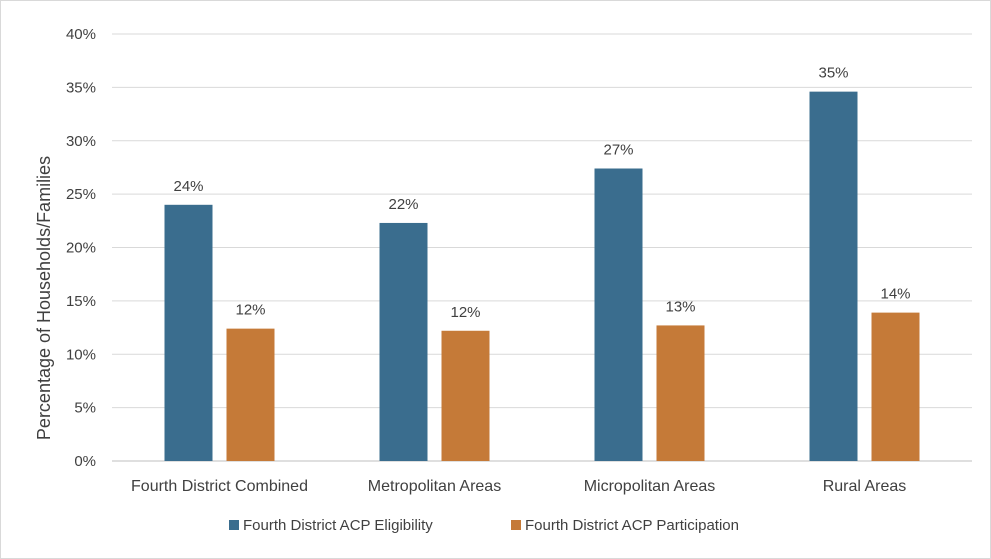 The image size is (991, 559). I want to click on y-tick-label: 35%, so click(81, 87).